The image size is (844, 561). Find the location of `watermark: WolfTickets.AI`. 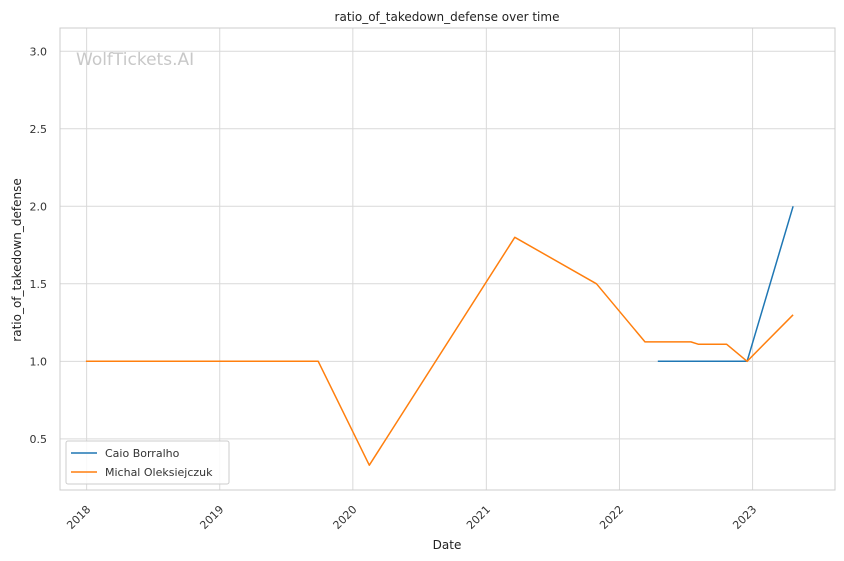

watermark: WolfTickets.AI is located at coordinates (135, 60).